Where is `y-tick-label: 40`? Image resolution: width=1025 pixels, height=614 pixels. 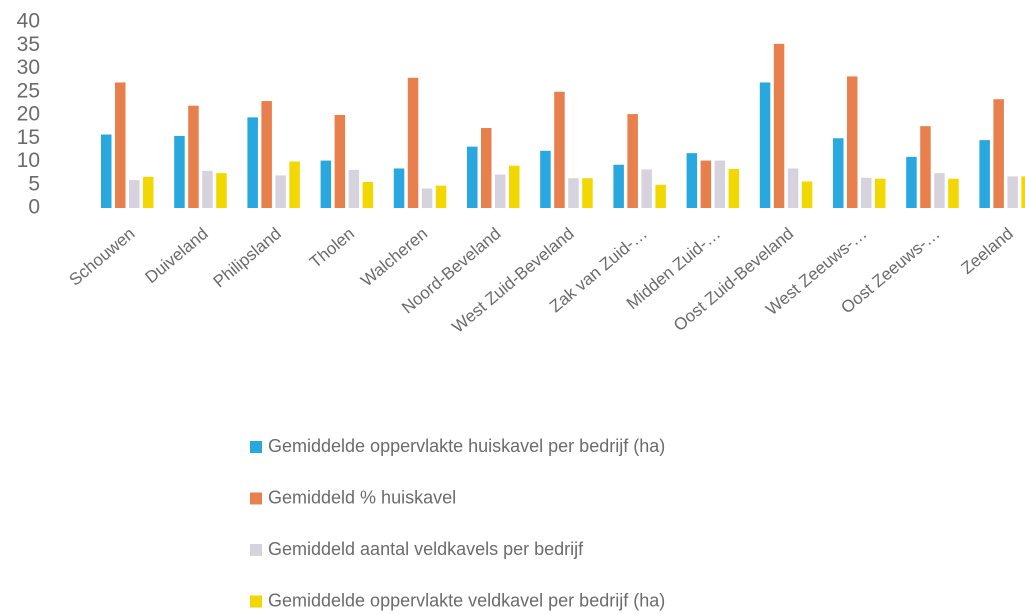
y-tick-label: 40 is located at coordinates (28, 21).